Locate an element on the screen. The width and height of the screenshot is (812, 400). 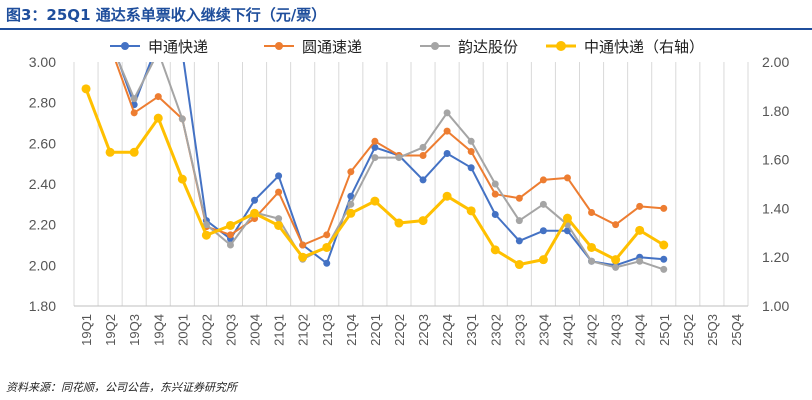
legend-label: 申通快递 is located at coordinates (178, 47).